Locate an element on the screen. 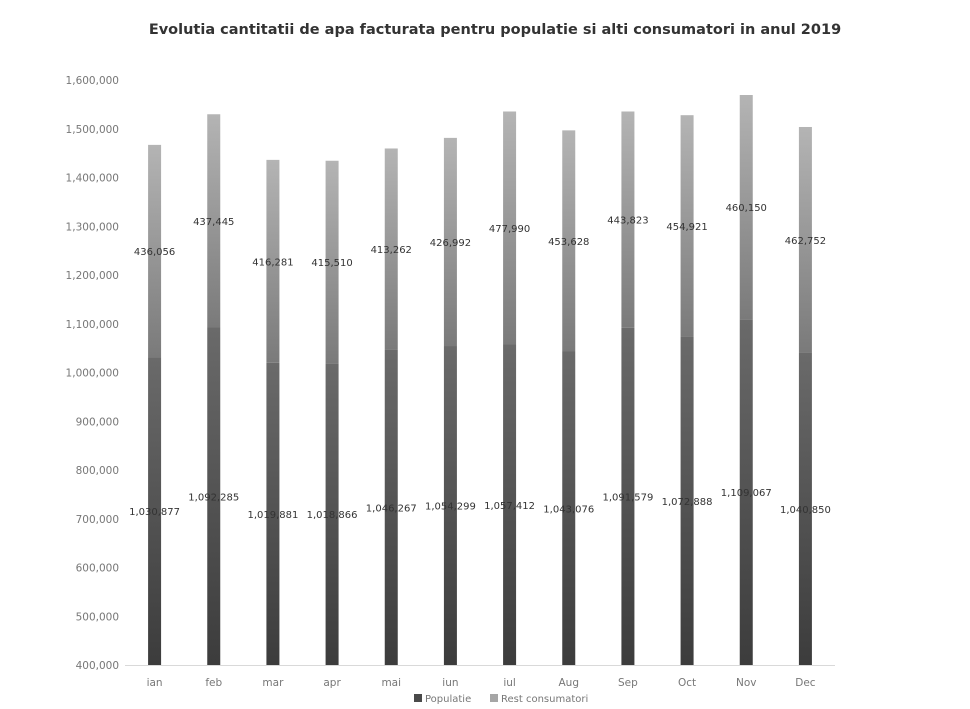  data-label-rest-consumatori: 413,262 is located at coordinates (391, 250).